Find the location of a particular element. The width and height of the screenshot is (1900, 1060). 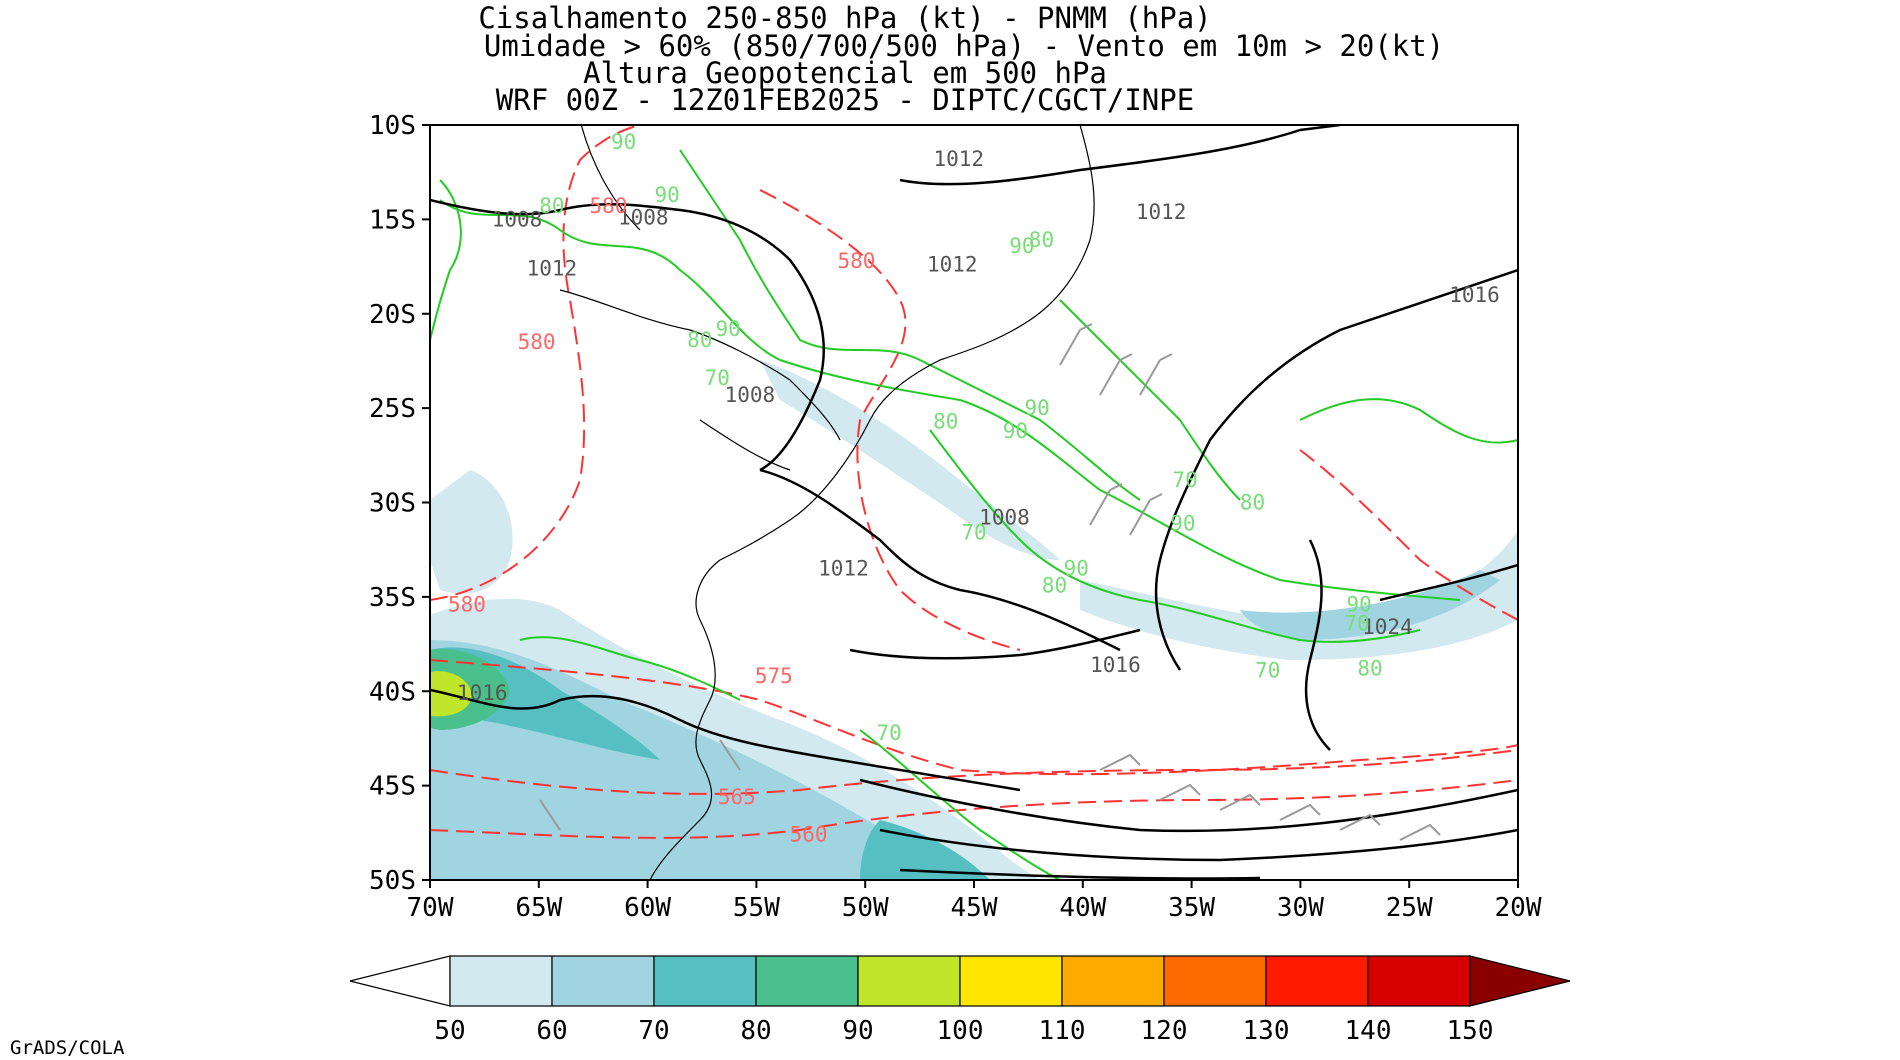

colorbar-label: 80 is located at coordinates (755, 1031).